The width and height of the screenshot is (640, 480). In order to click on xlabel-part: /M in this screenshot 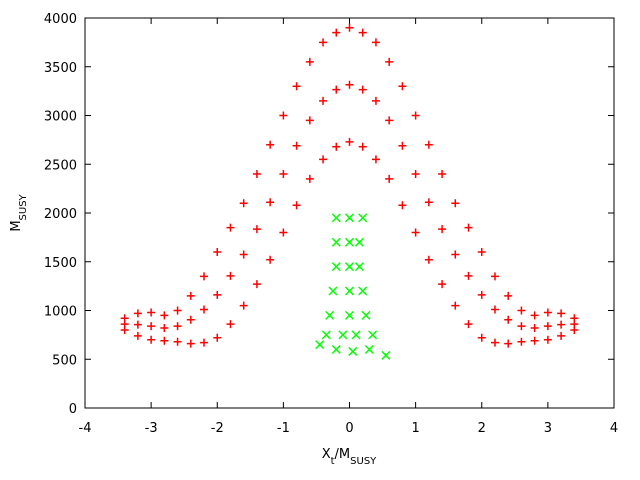, I will do `click(343, 454)`.